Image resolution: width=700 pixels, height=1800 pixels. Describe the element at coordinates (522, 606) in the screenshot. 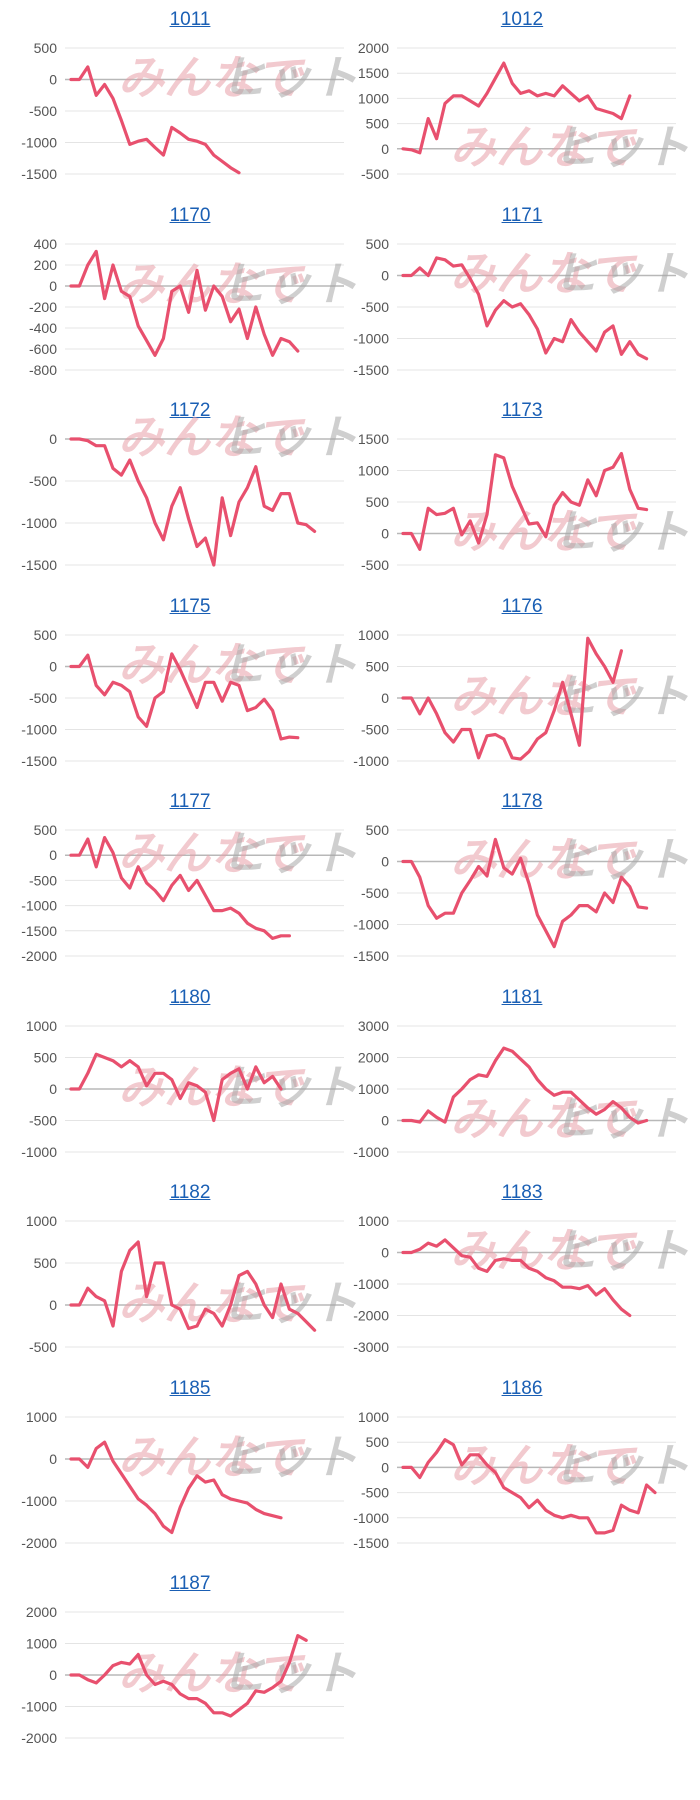

I see `chart-title-link: 1176` at that location.